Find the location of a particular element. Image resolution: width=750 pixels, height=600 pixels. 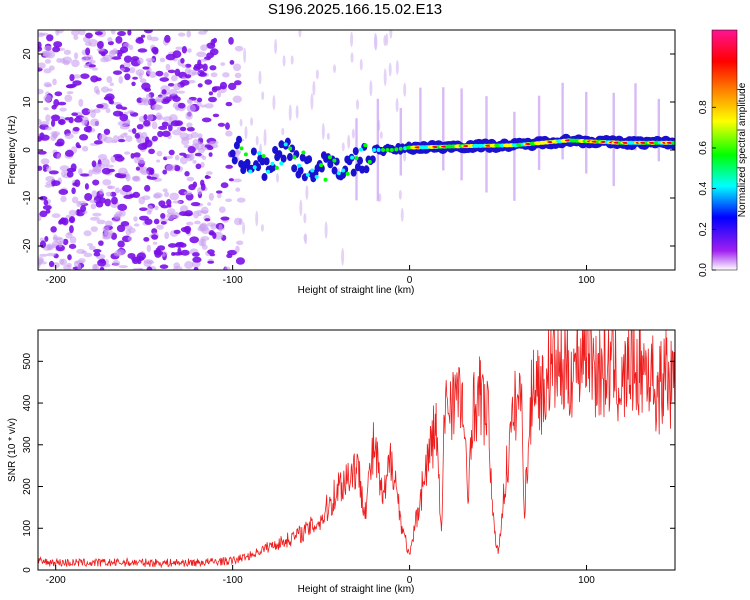

snr-x-ticks: -200 -100 0 100 is located at coordinates (320, 575).